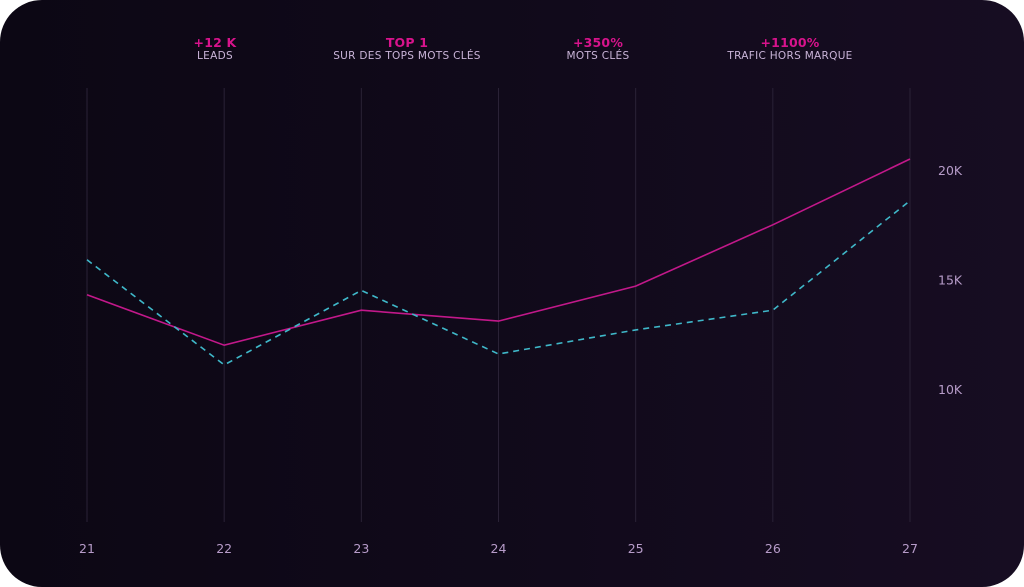  What do you see at coordinates (407, 56) in the screenshot?
I see `stat-label: SUR DES TOPS MOTS CLÉS` at bounding box center [407, 56].